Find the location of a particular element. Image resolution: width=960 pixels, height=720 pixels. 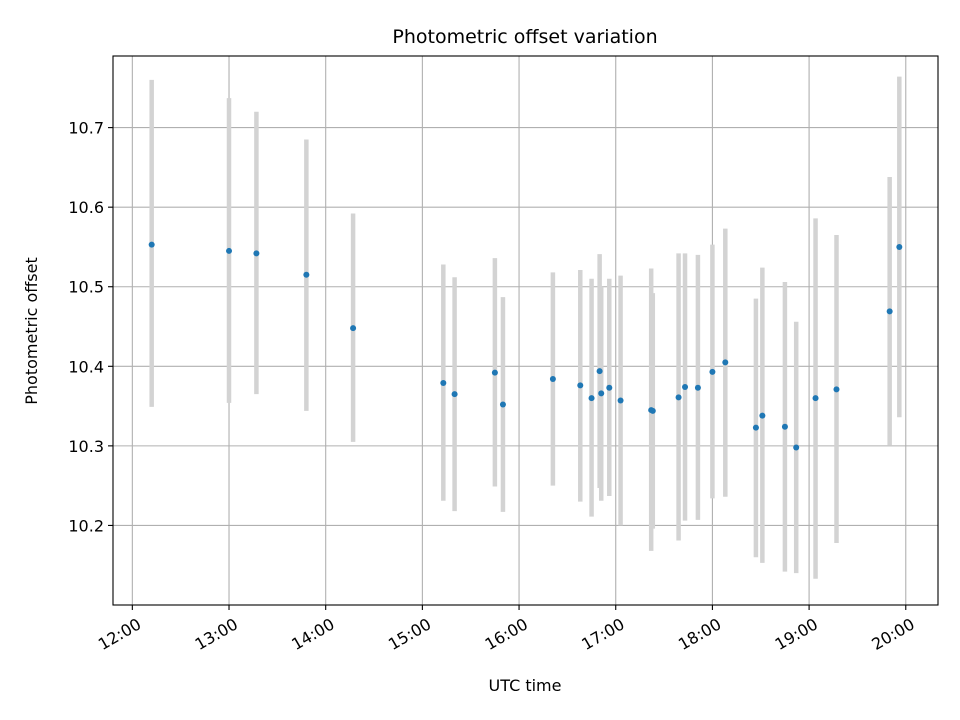

y-tick-label: 10.7 is located at coordinates (86, 128).